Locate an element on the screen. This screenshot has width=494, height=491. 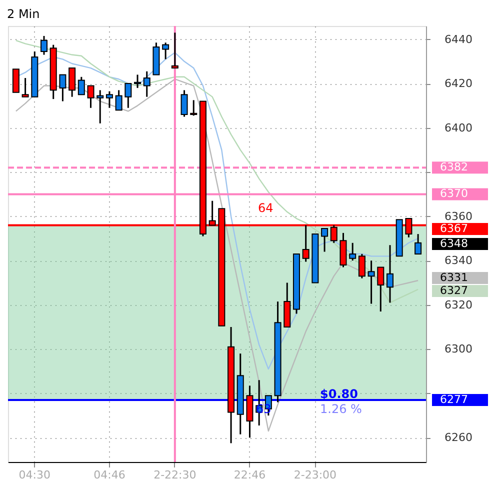
x-tick-label: 04:30 is located at coordinates (34, 475).